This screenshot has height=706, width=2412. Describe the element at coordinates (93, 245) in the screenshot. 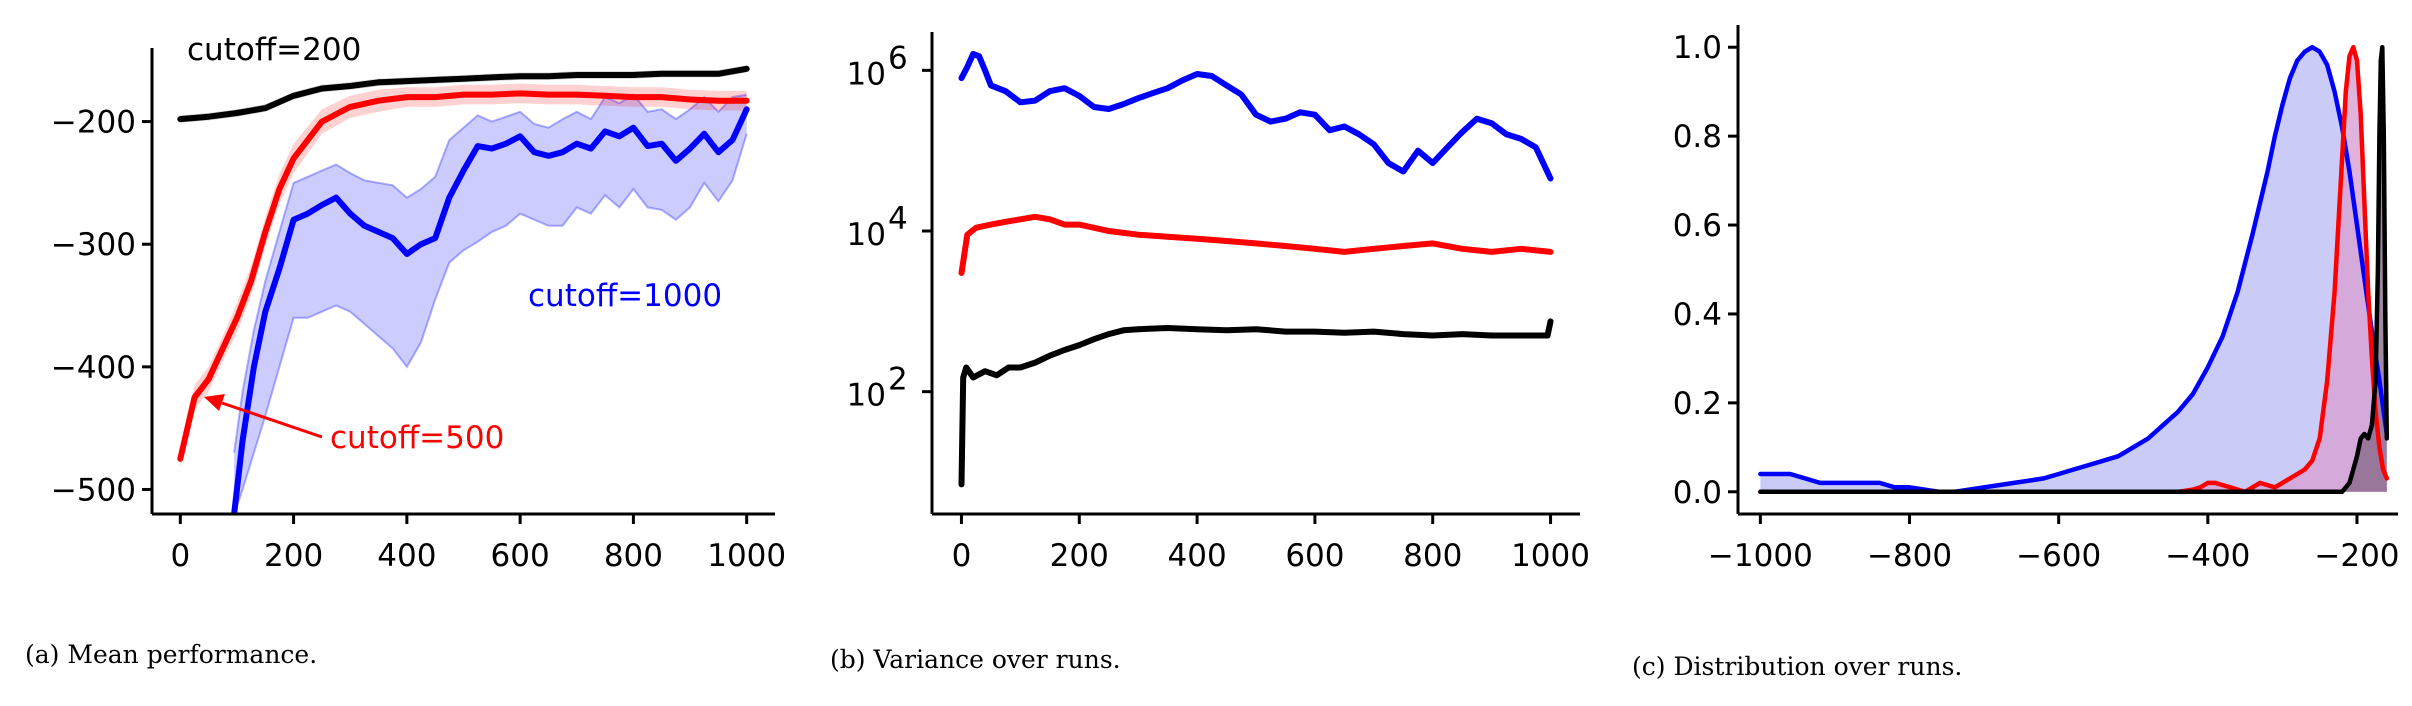

I see `y-tick-label: −300` at that location.